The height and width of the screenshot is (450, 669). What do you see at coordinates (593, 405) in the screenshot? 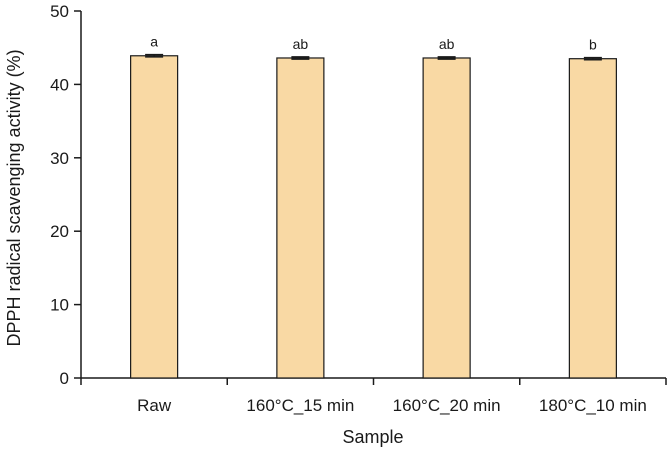
I see `x-tick-label: 180°C_10 min` at bounding box center [593, 405].